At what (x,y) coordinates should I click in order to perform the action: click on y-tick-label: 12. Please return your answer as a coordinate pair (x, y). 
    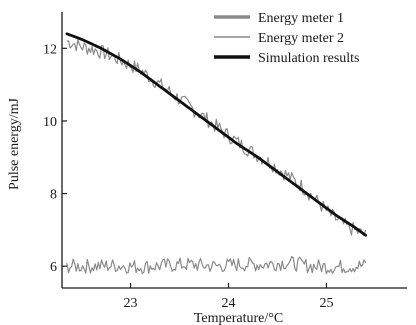
    Looking at the image, I should click on (50, 49).